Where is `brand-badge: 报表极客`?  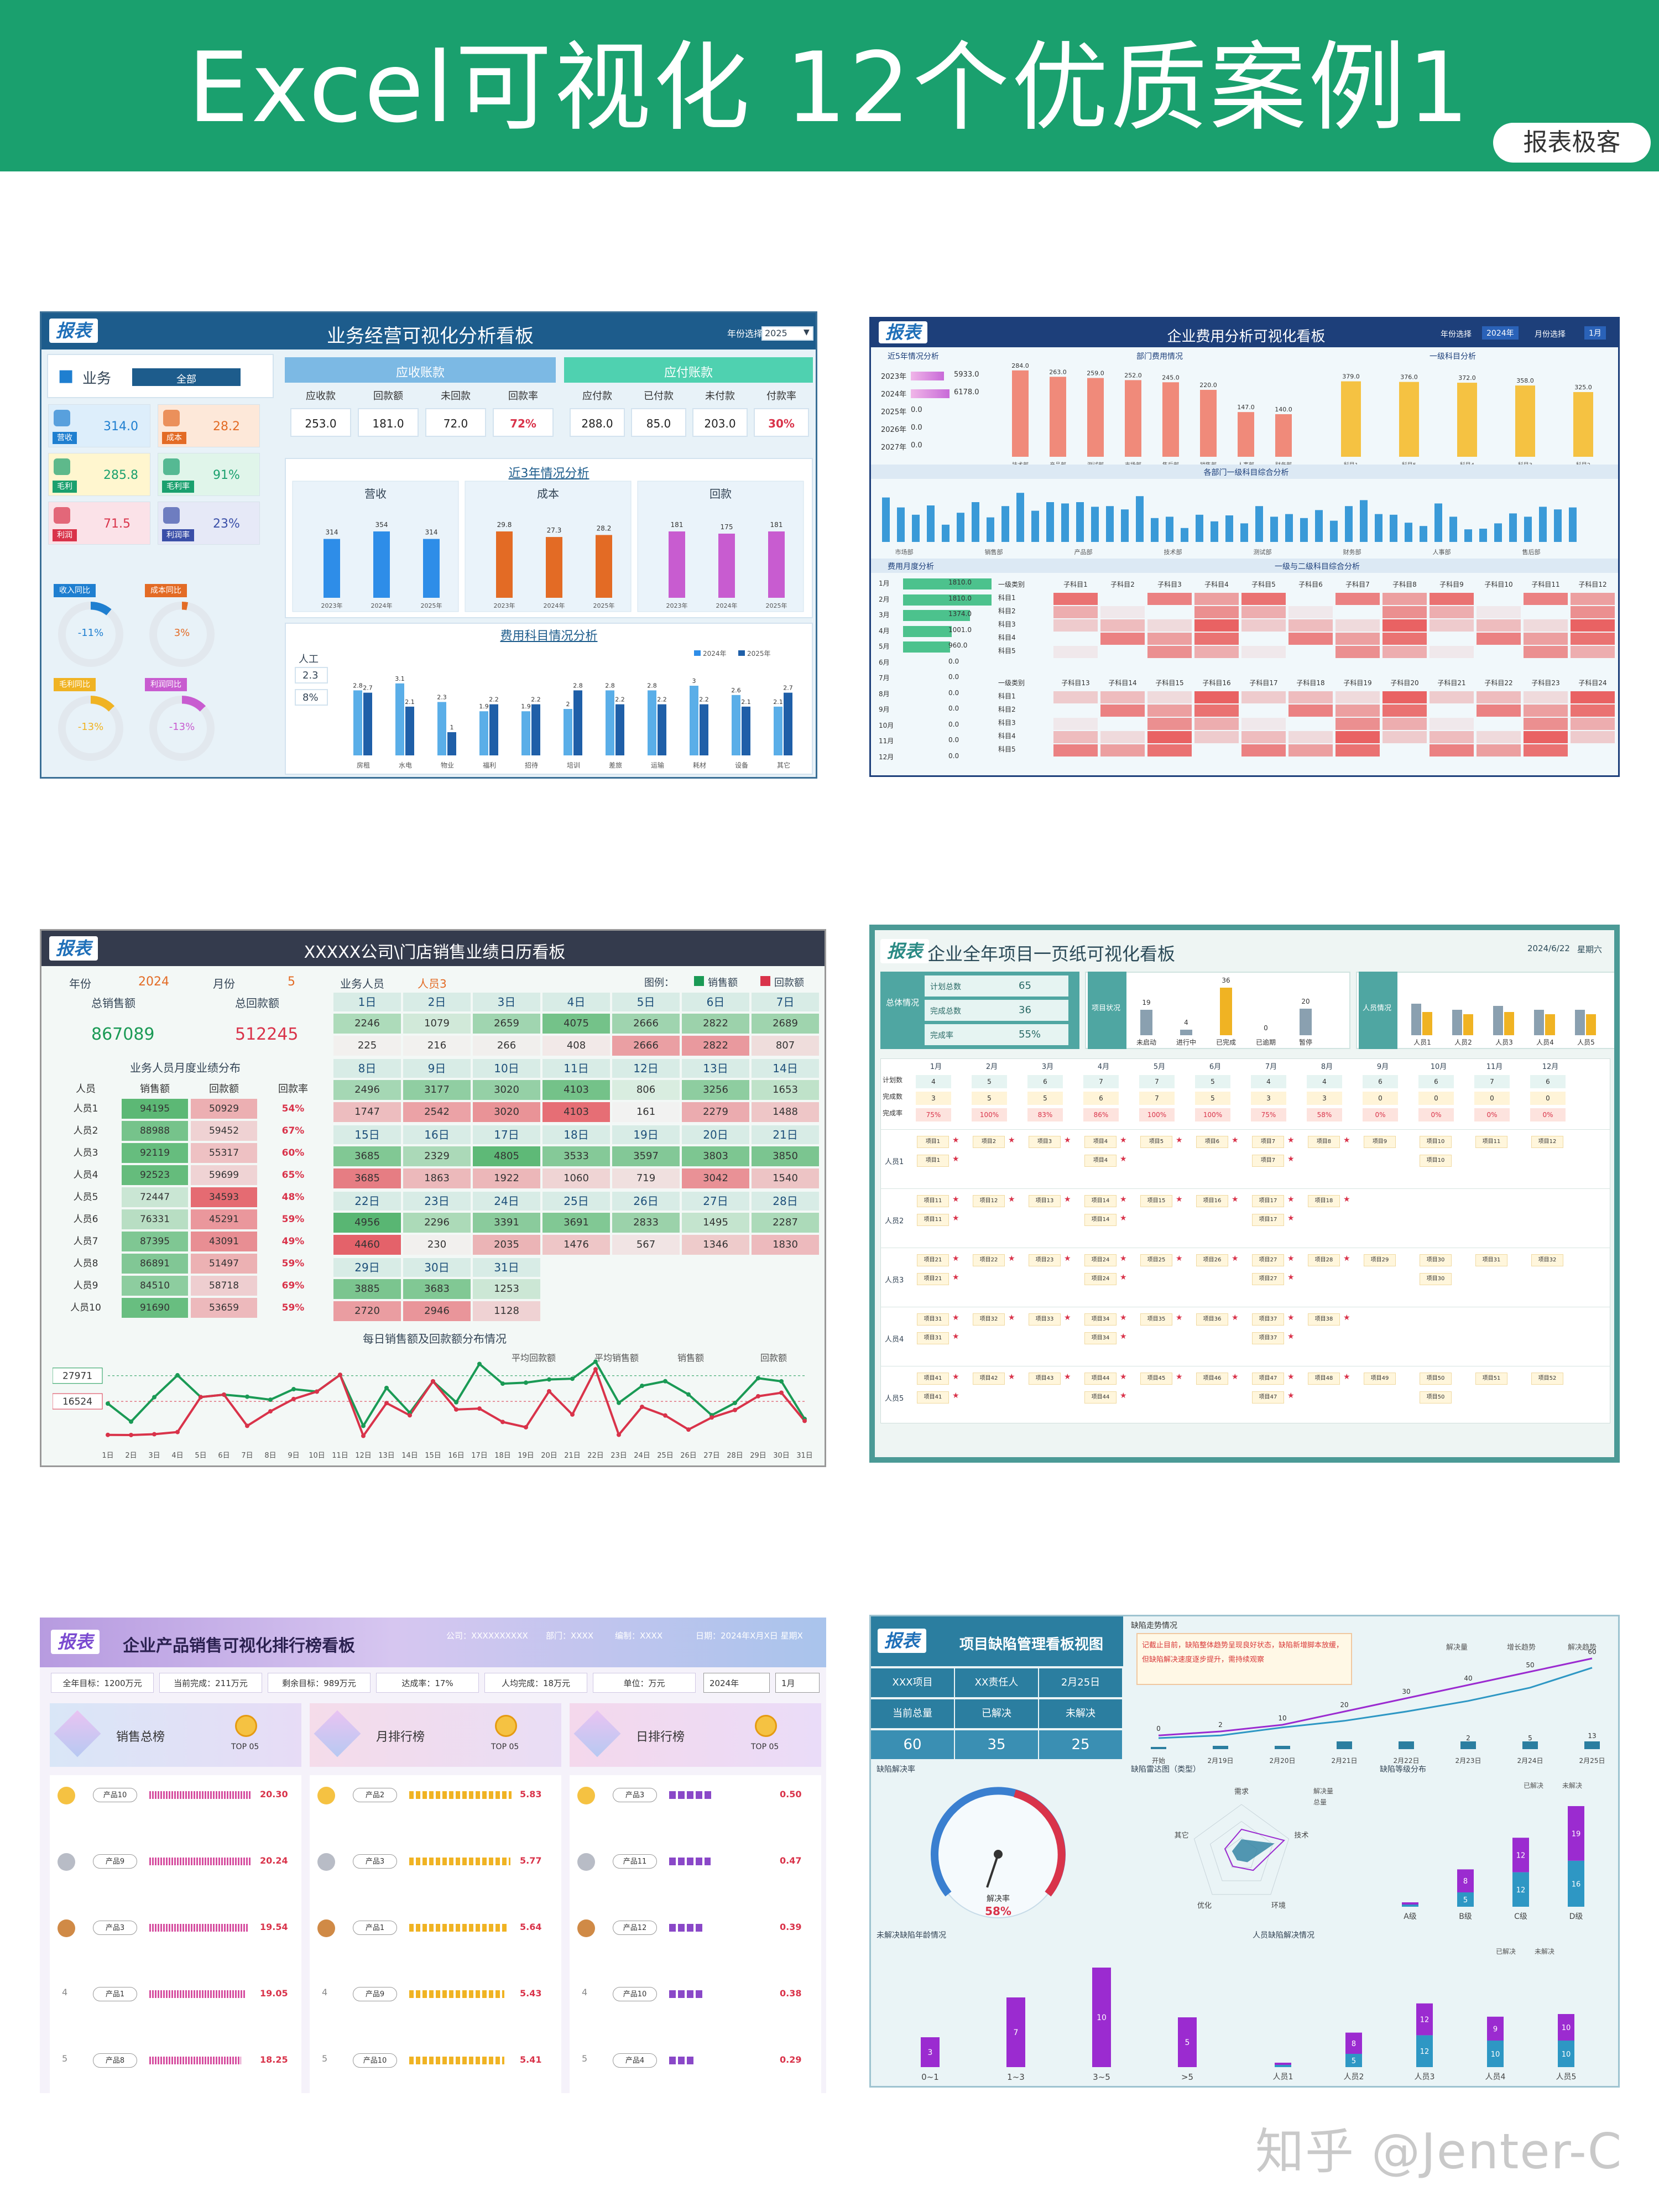
brand-badge: 报表极客 is located at coordinates (1572, 143).